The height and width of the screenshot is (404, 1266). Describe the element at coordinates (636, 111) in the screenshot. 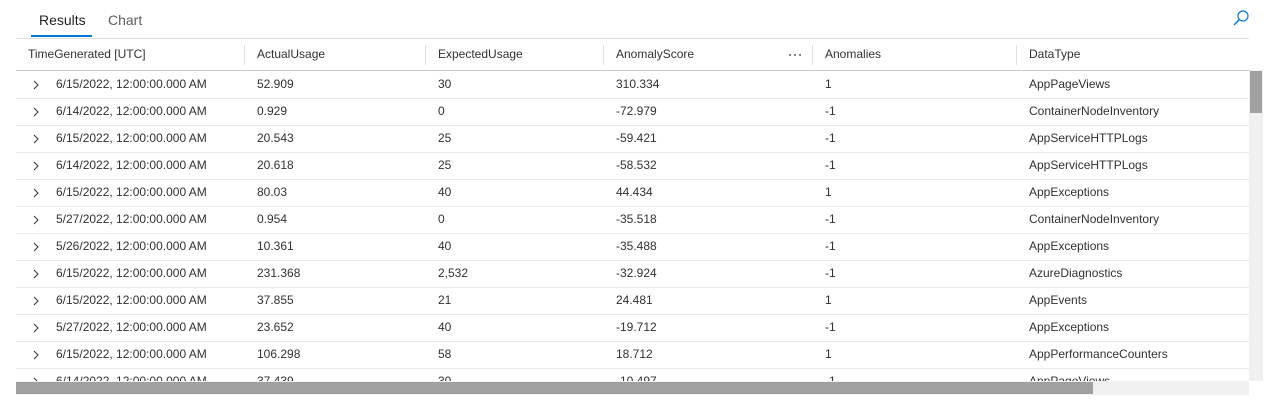

I see `table-cell: -72.979` at that location.